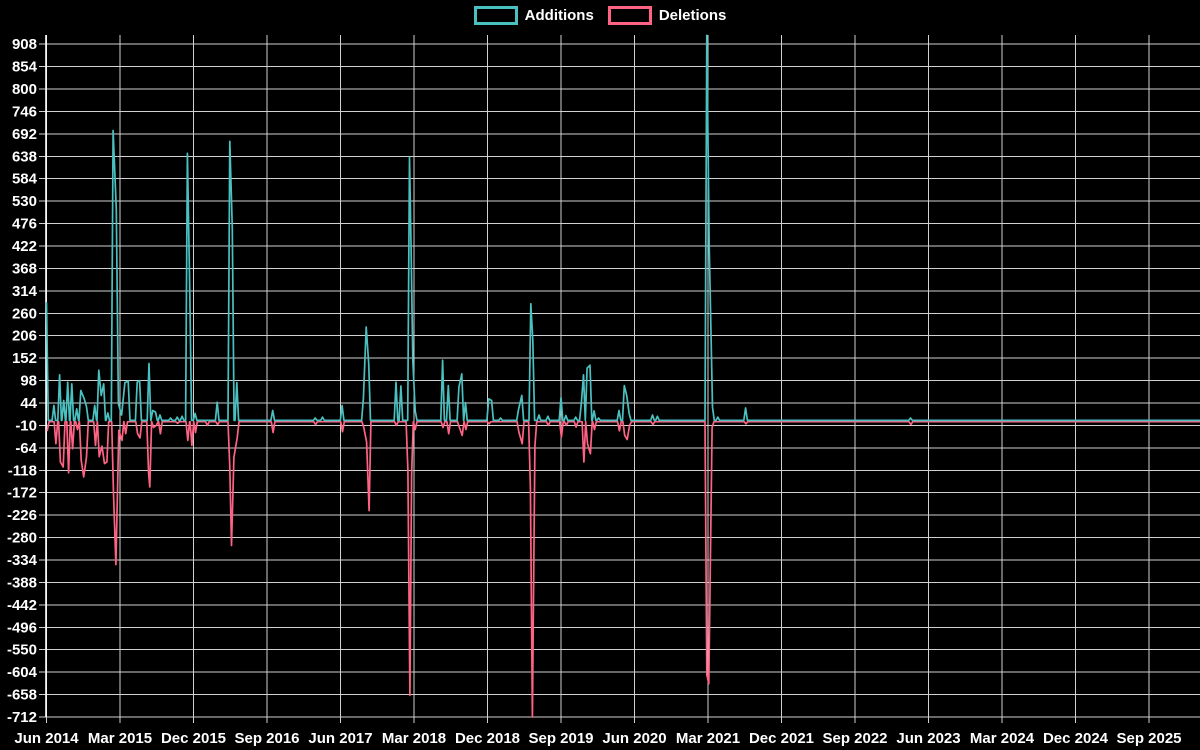  I want to click on y-tick-label: 206, so click(24, 336).